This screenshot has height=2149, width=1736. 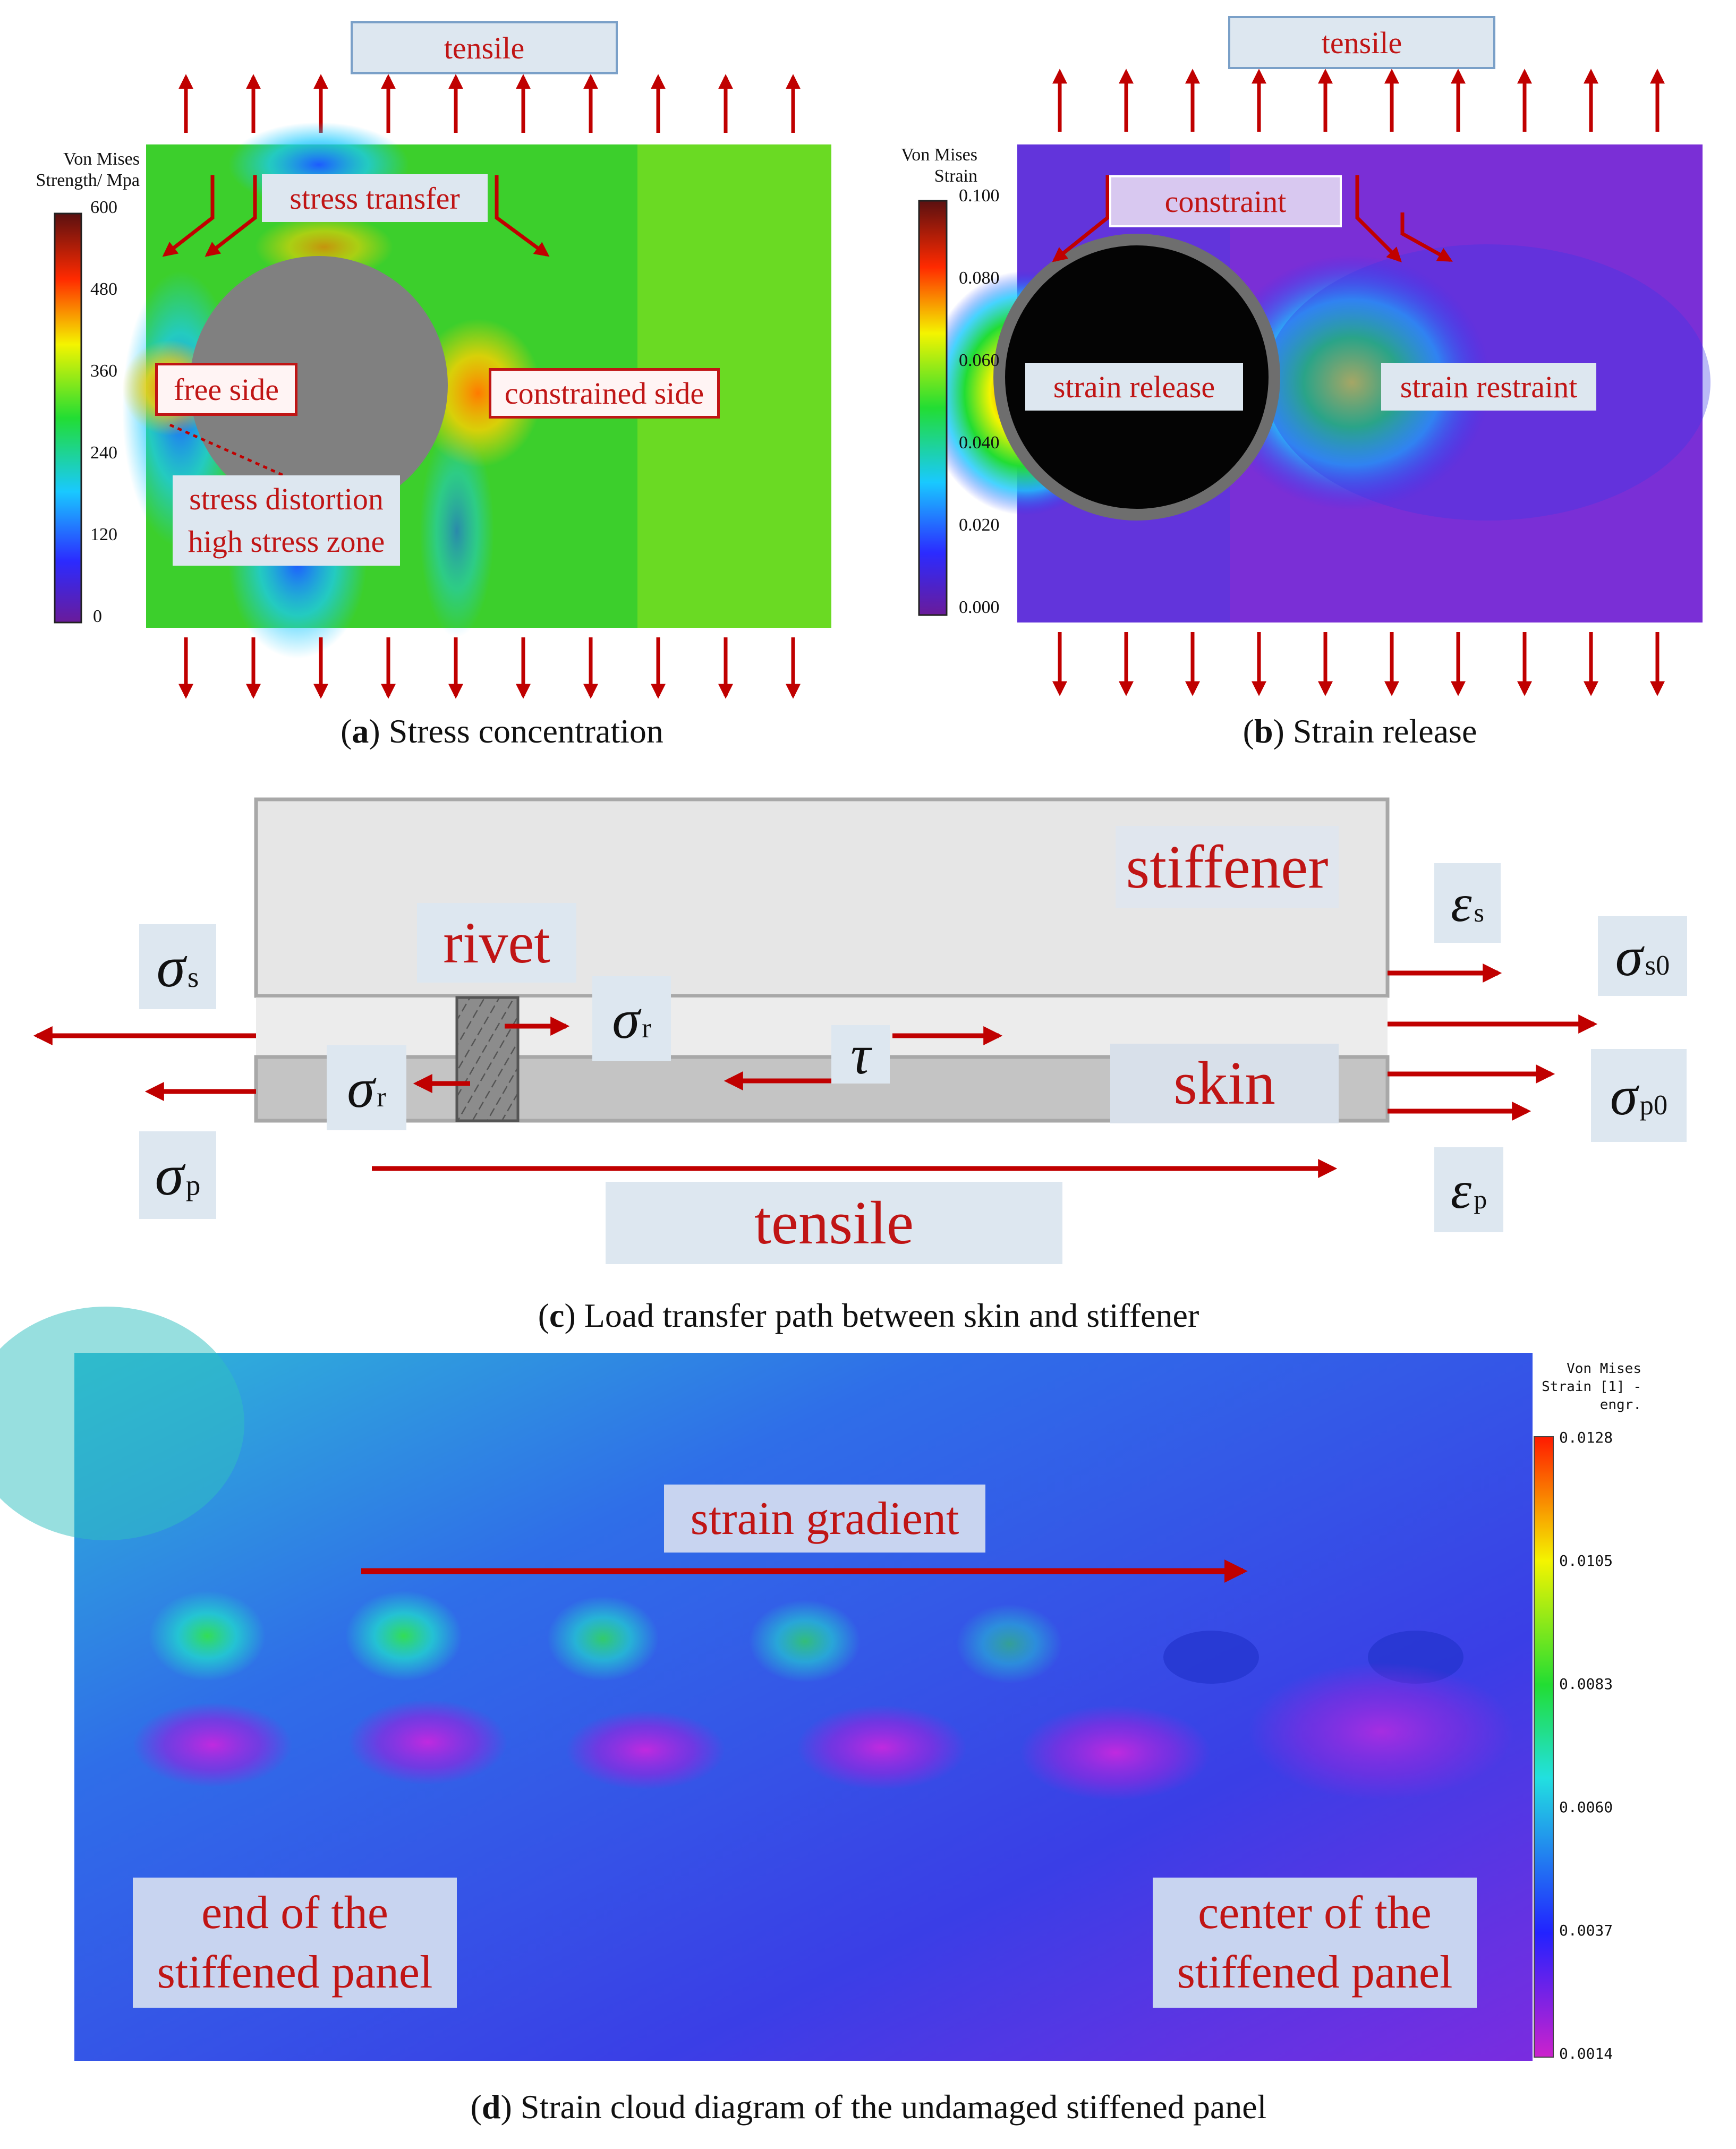 What do you see at coordinates (295, 1943) in the screenshot?
I see `end-panel-label: end of the stiffened panel` at bounding box center [295, 1943].